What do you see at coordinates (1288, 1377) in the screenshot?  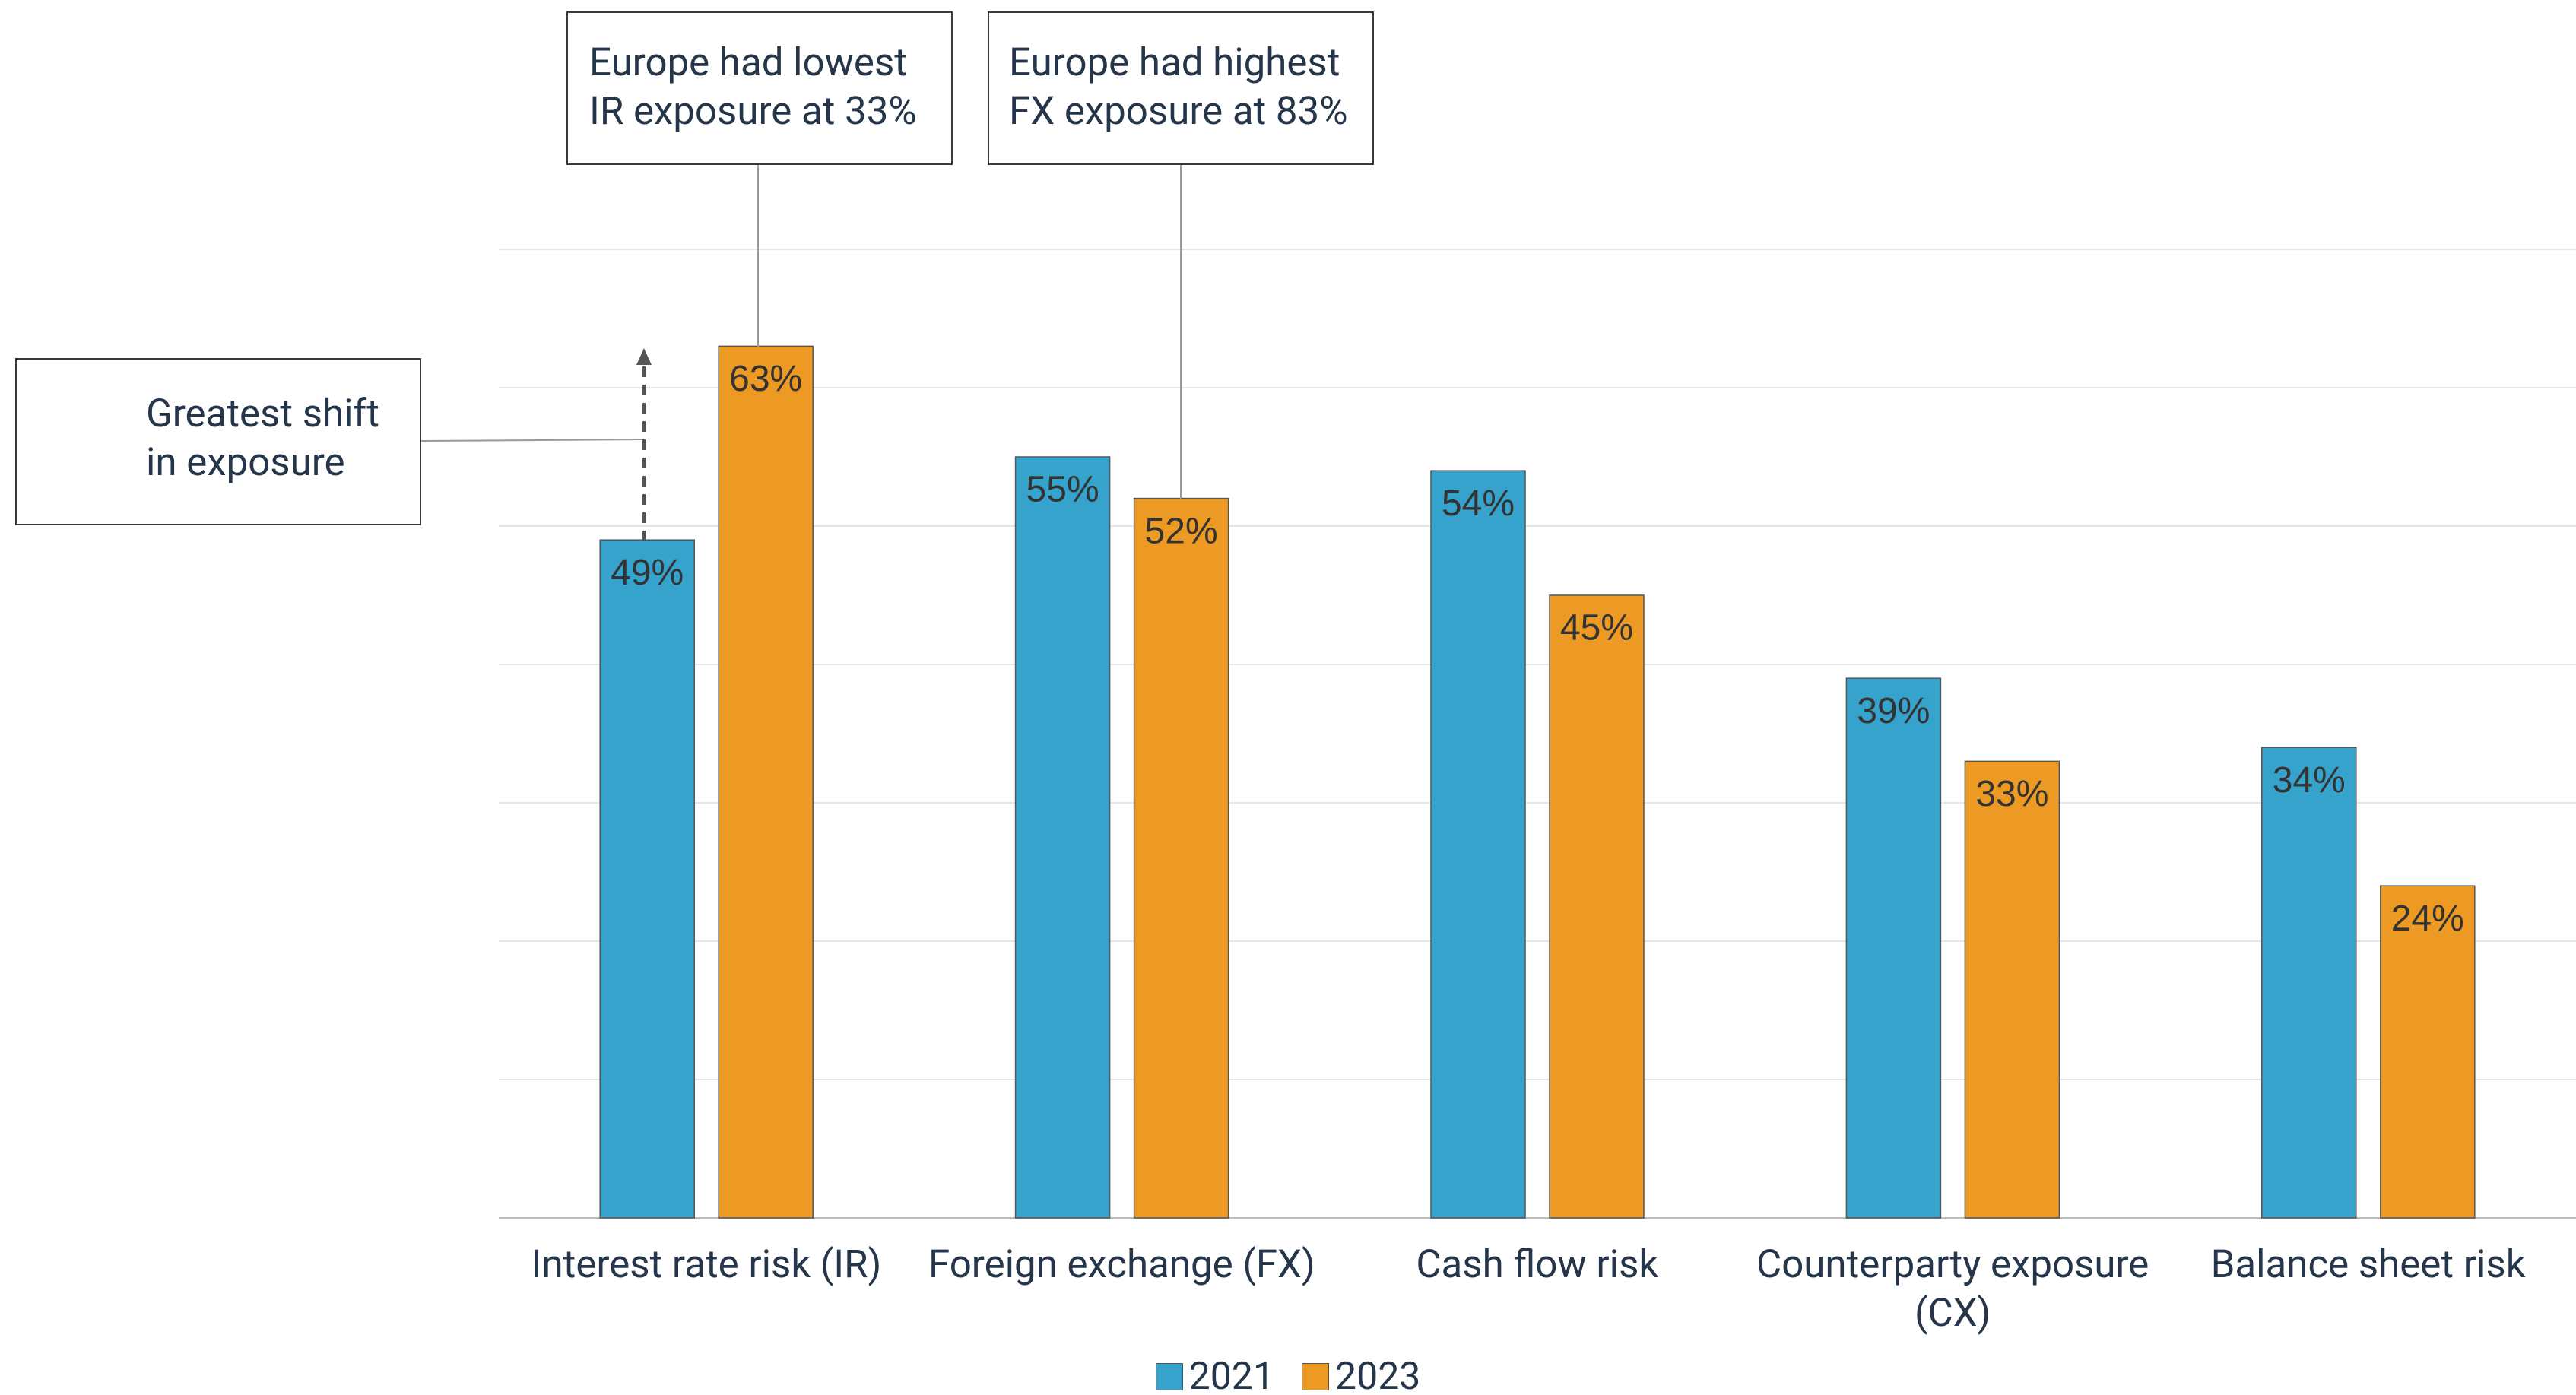 I see `legend: 2021 2023` at bounding box center [1288, 1377].